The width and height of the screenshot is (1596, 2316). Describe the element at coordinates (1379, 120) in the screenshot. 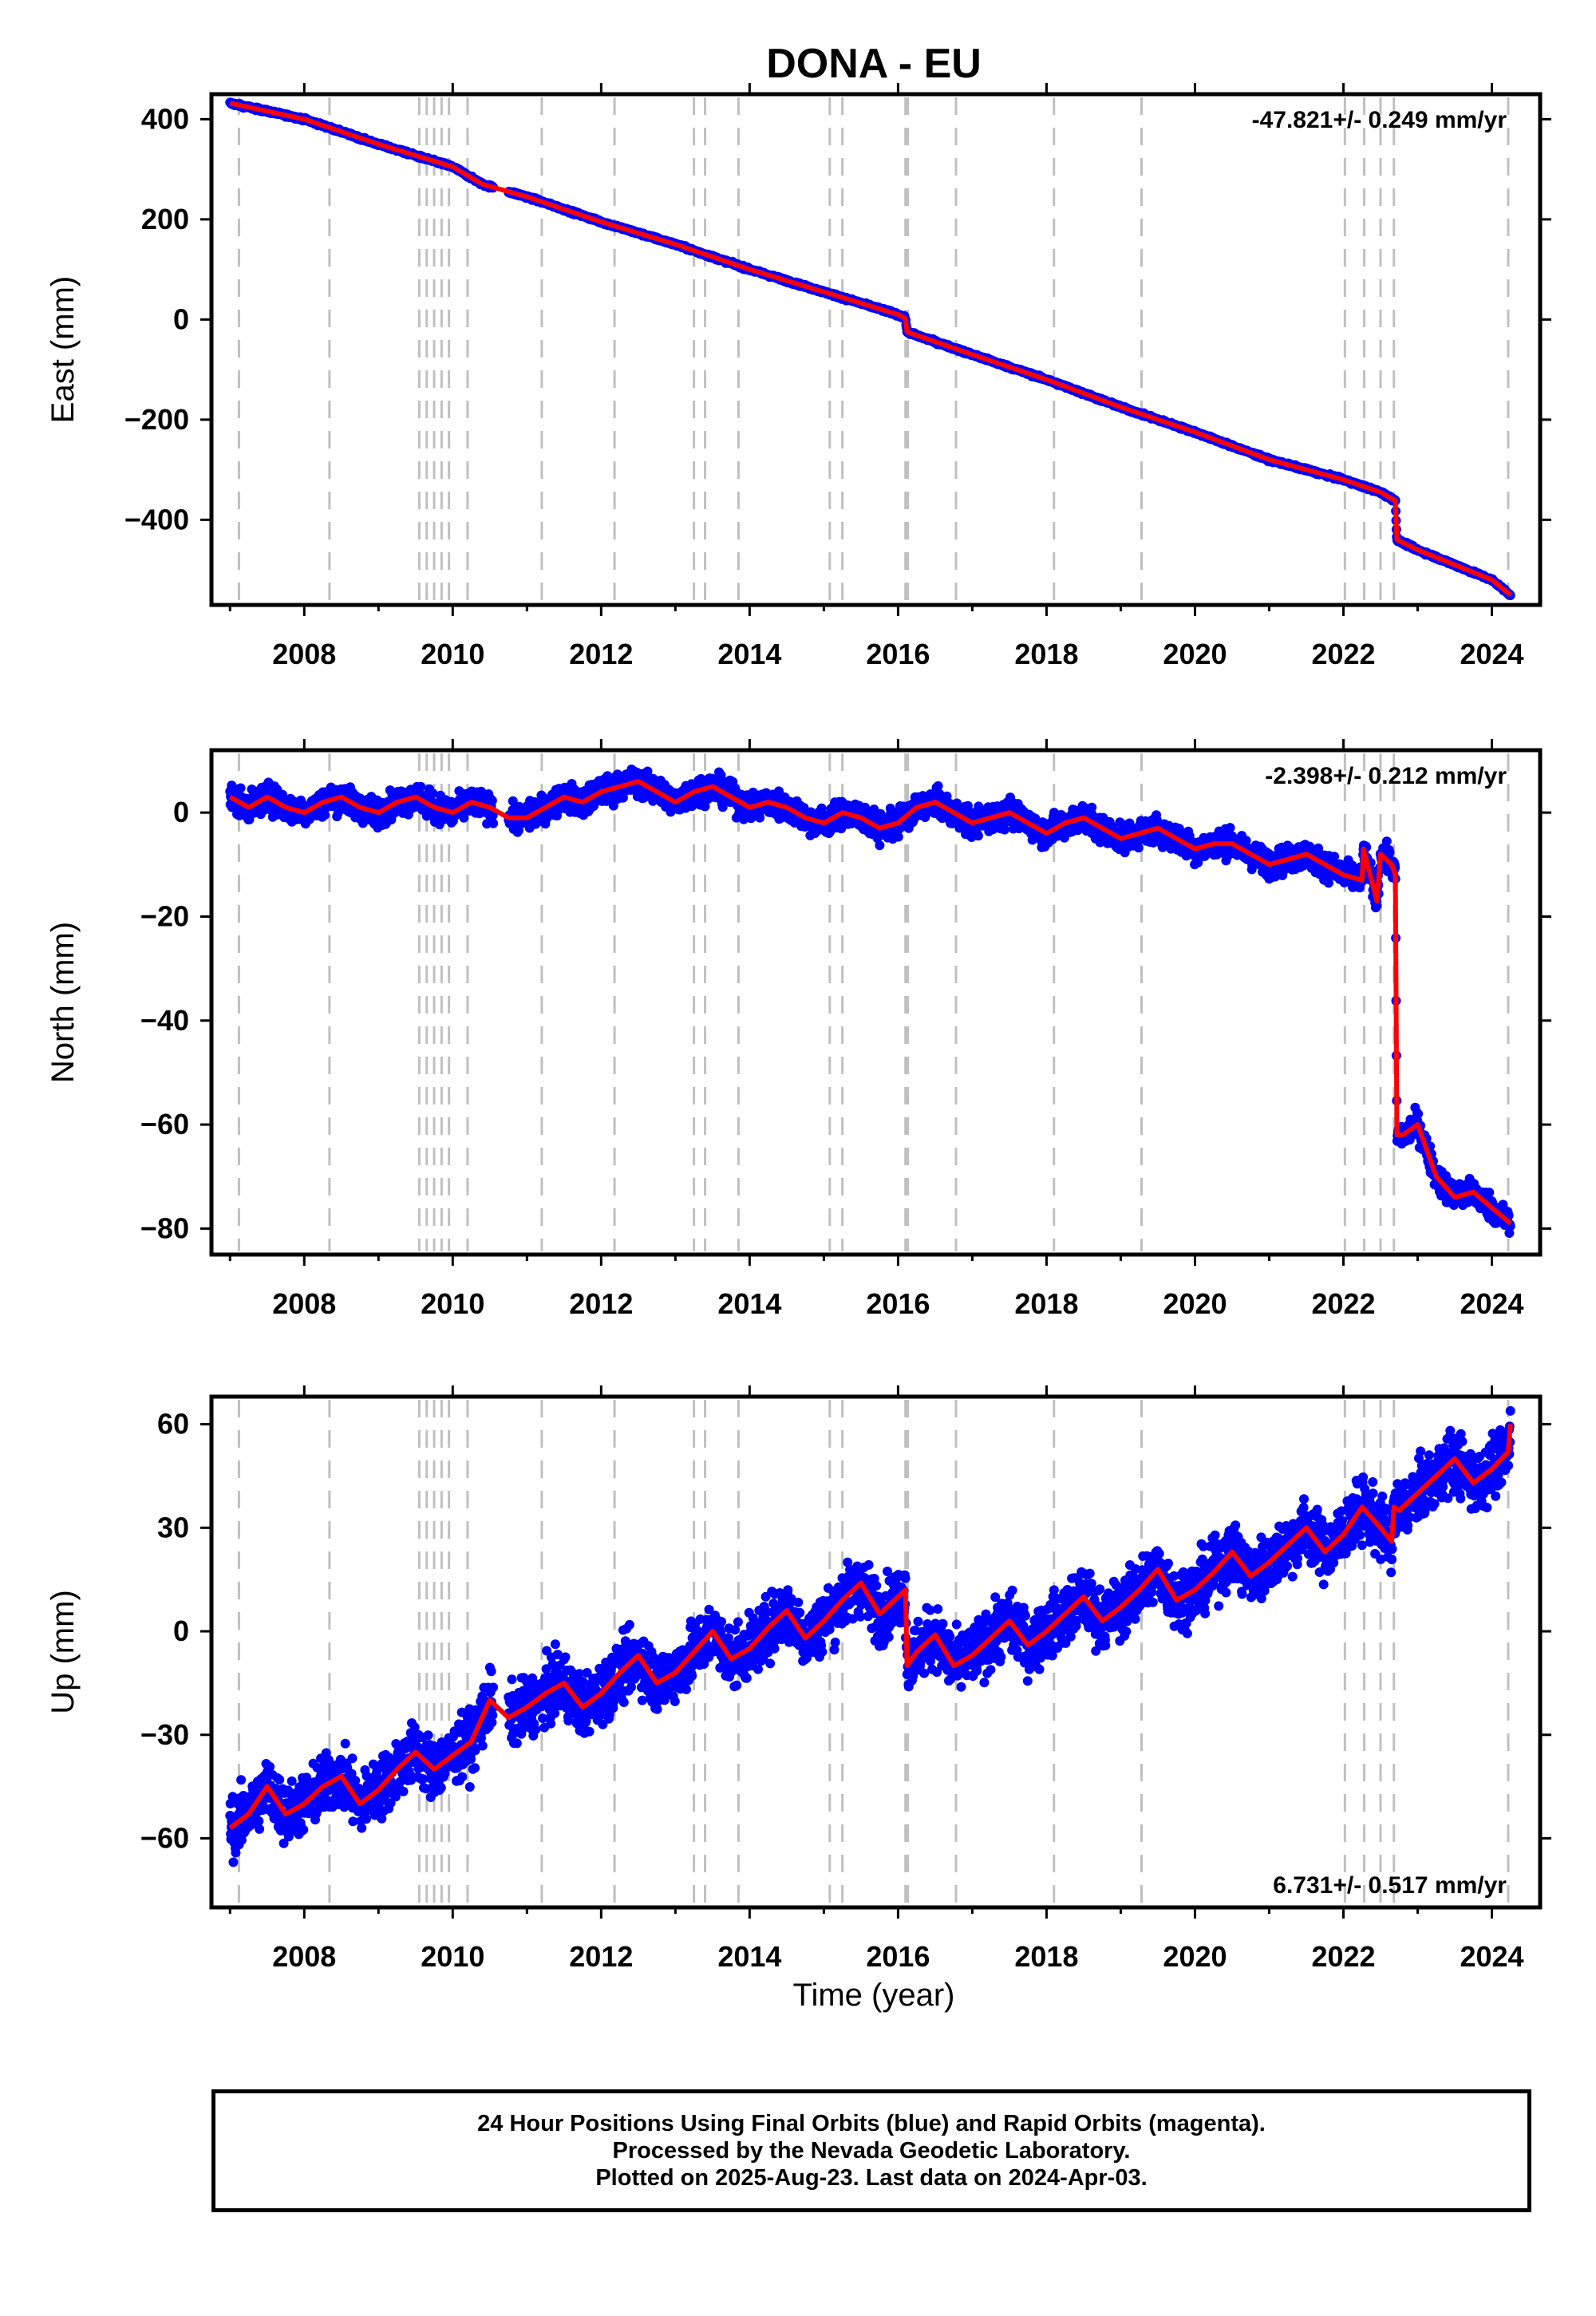

I see `velocity-annotation: -47.821+/- 0.249 mm/yr` at that location.